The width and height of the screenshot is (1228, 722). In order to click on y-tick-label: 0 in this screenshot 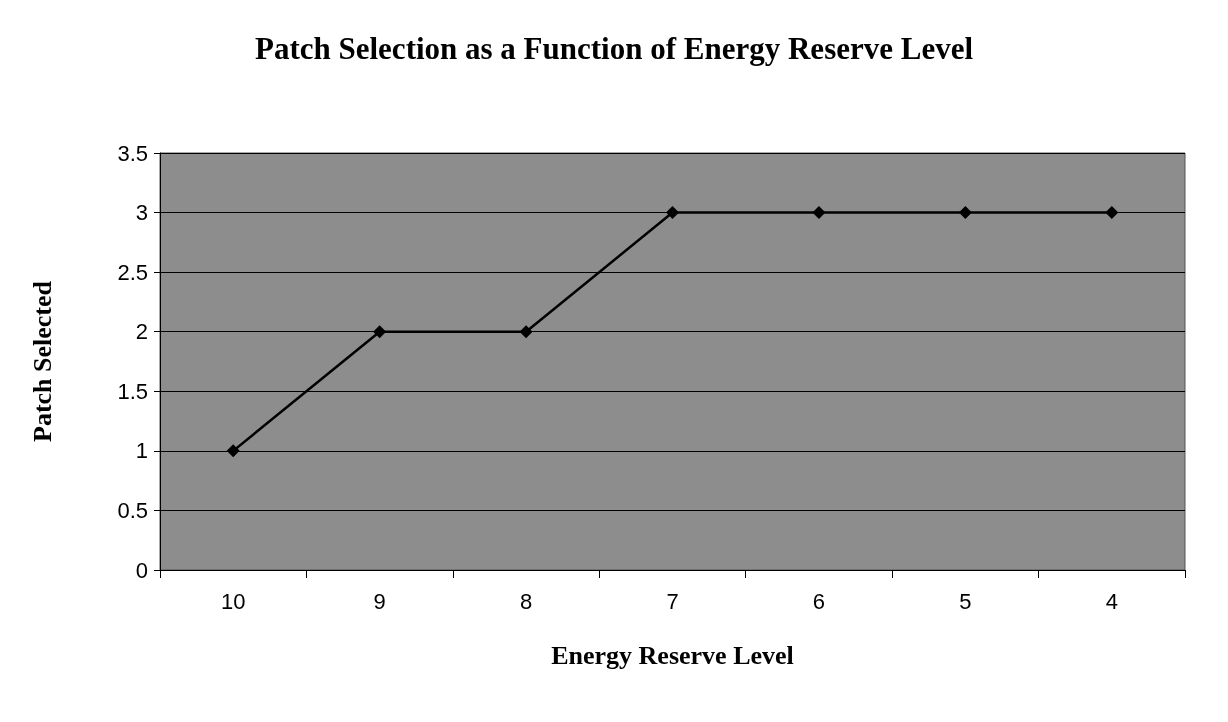, I will do `click(141, 570)`.